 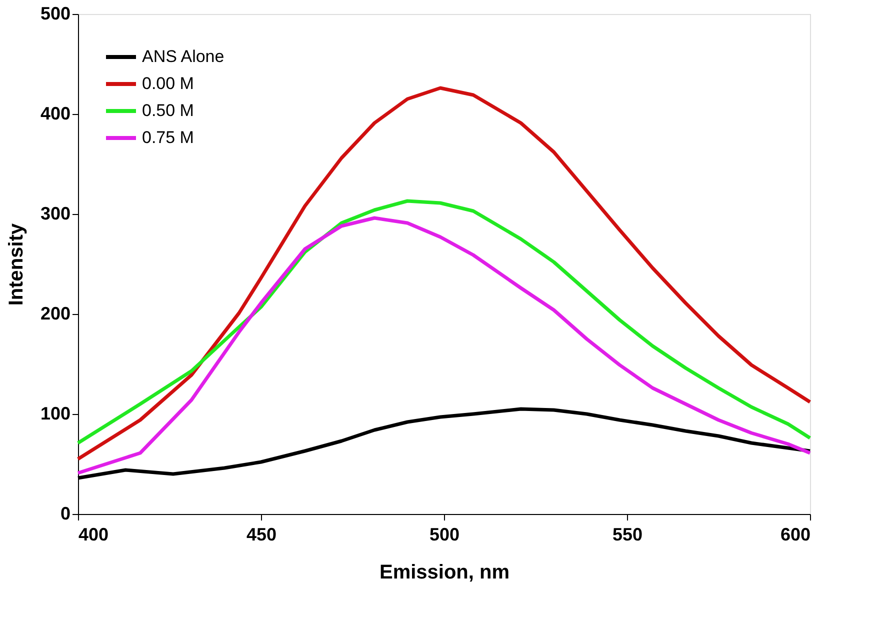 What do you see at coordinates (55, 414) in the screenshot?
I see `y-tick-label: 100` at bounding box center [55, 414].